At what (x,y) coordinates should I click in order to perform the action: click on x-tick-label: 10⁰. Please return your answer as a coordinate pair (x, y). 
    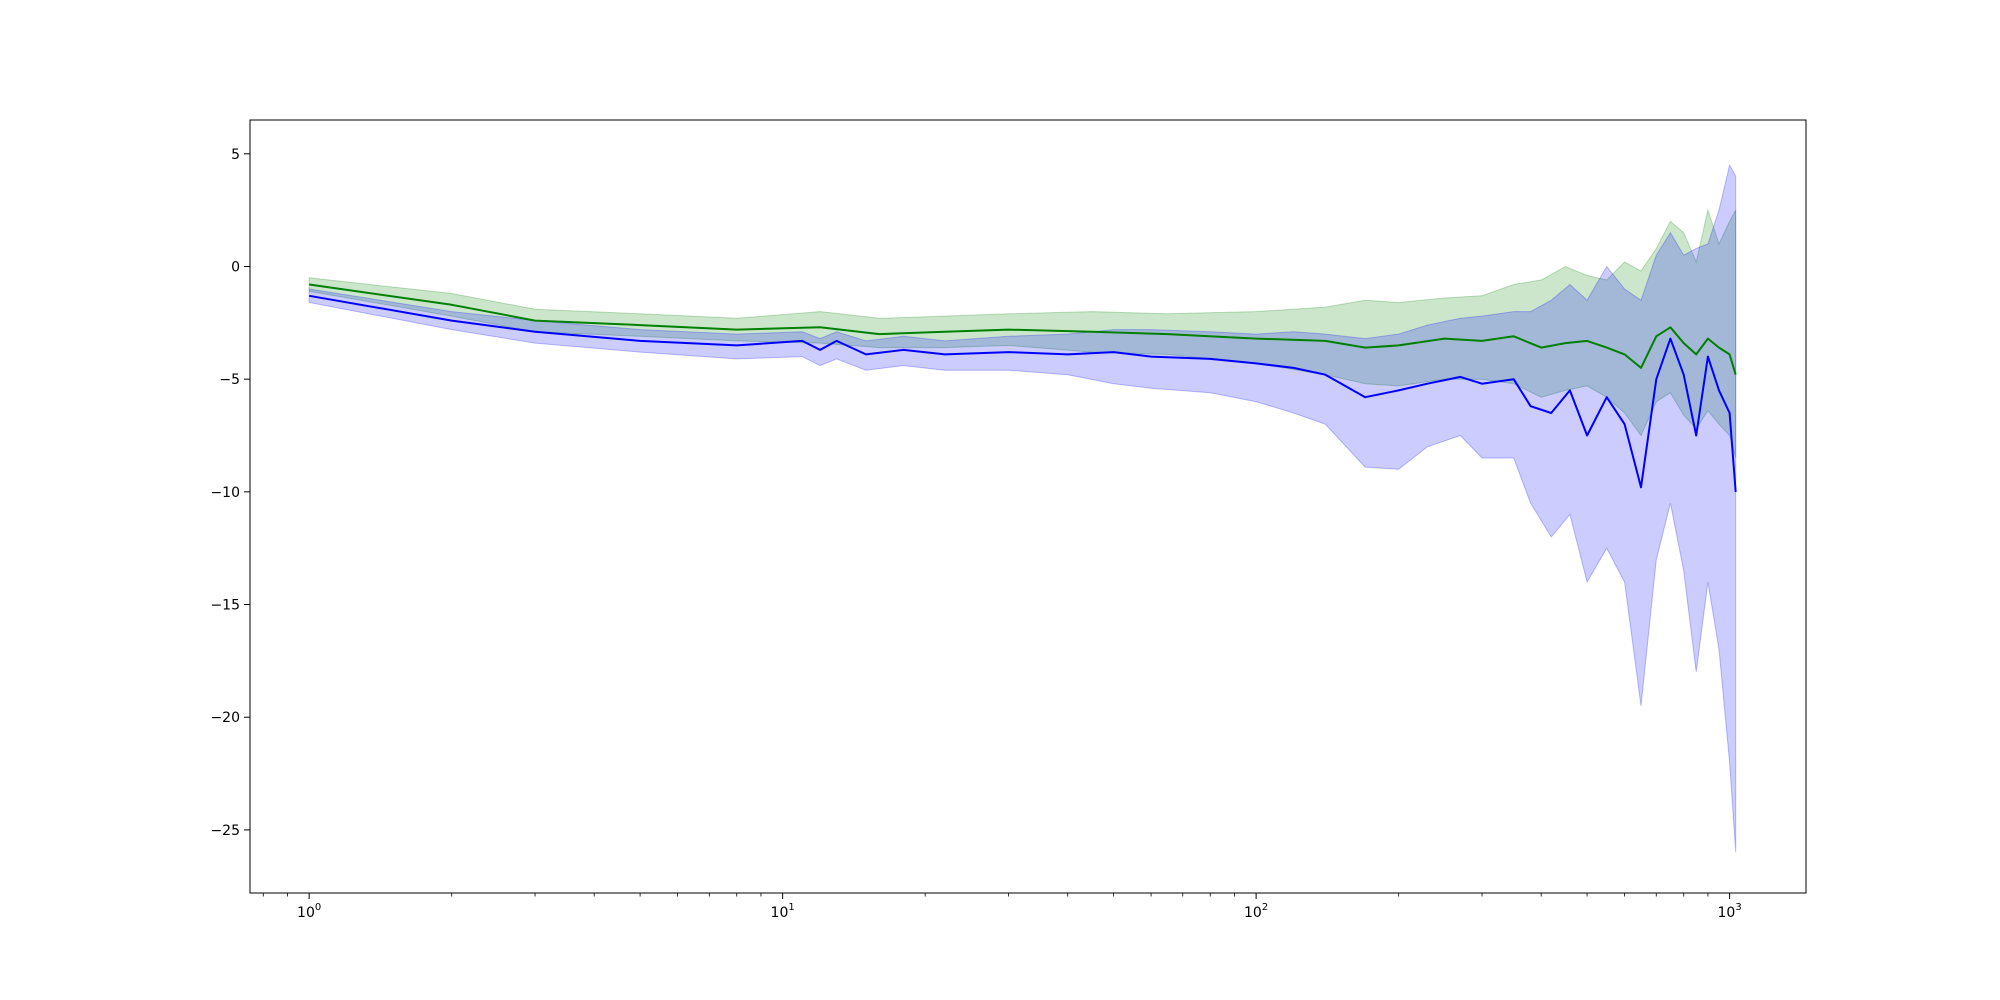
    Looking at the image, I should click on (309, 911).